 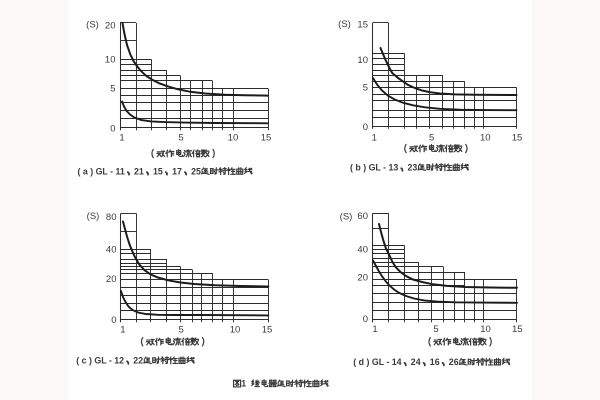 I want to click on svg-text: ( b ) GL - 13, so click(x=374, y=168).